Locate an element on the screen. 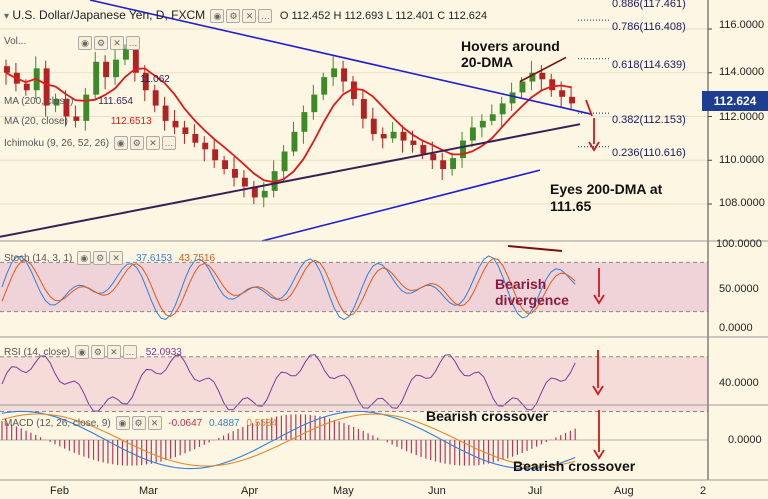 This screenshot has width=768, height=499. fib-382-label: 0.382(112.153) is located at coordinates (649, 120).